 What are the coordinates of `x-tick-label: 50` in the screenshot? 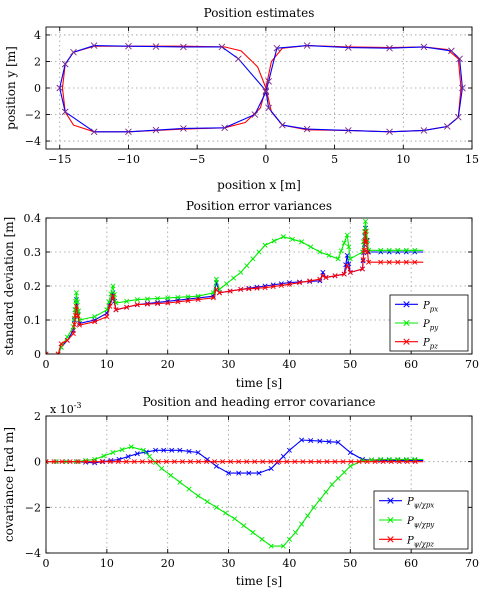 It's located at (350, 364).